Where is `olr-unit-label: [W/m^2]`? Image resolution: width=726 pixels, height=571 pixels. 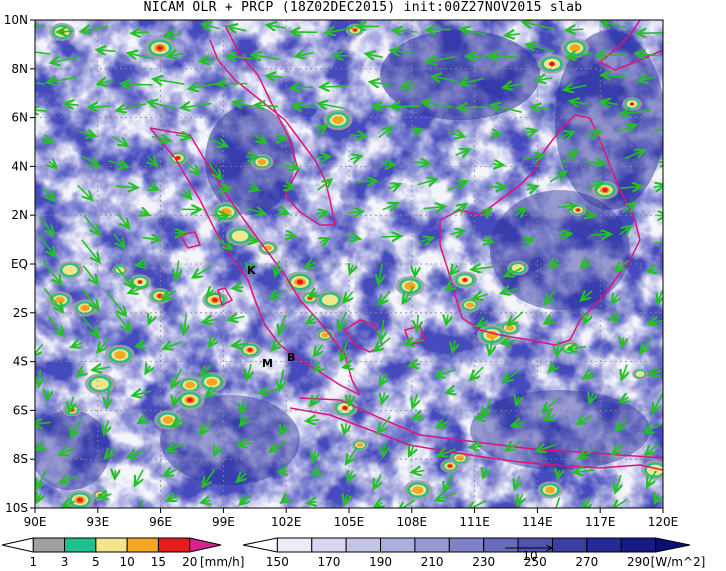 olr-unit-label: [W/m^2] is located at coordinates (678, 562).